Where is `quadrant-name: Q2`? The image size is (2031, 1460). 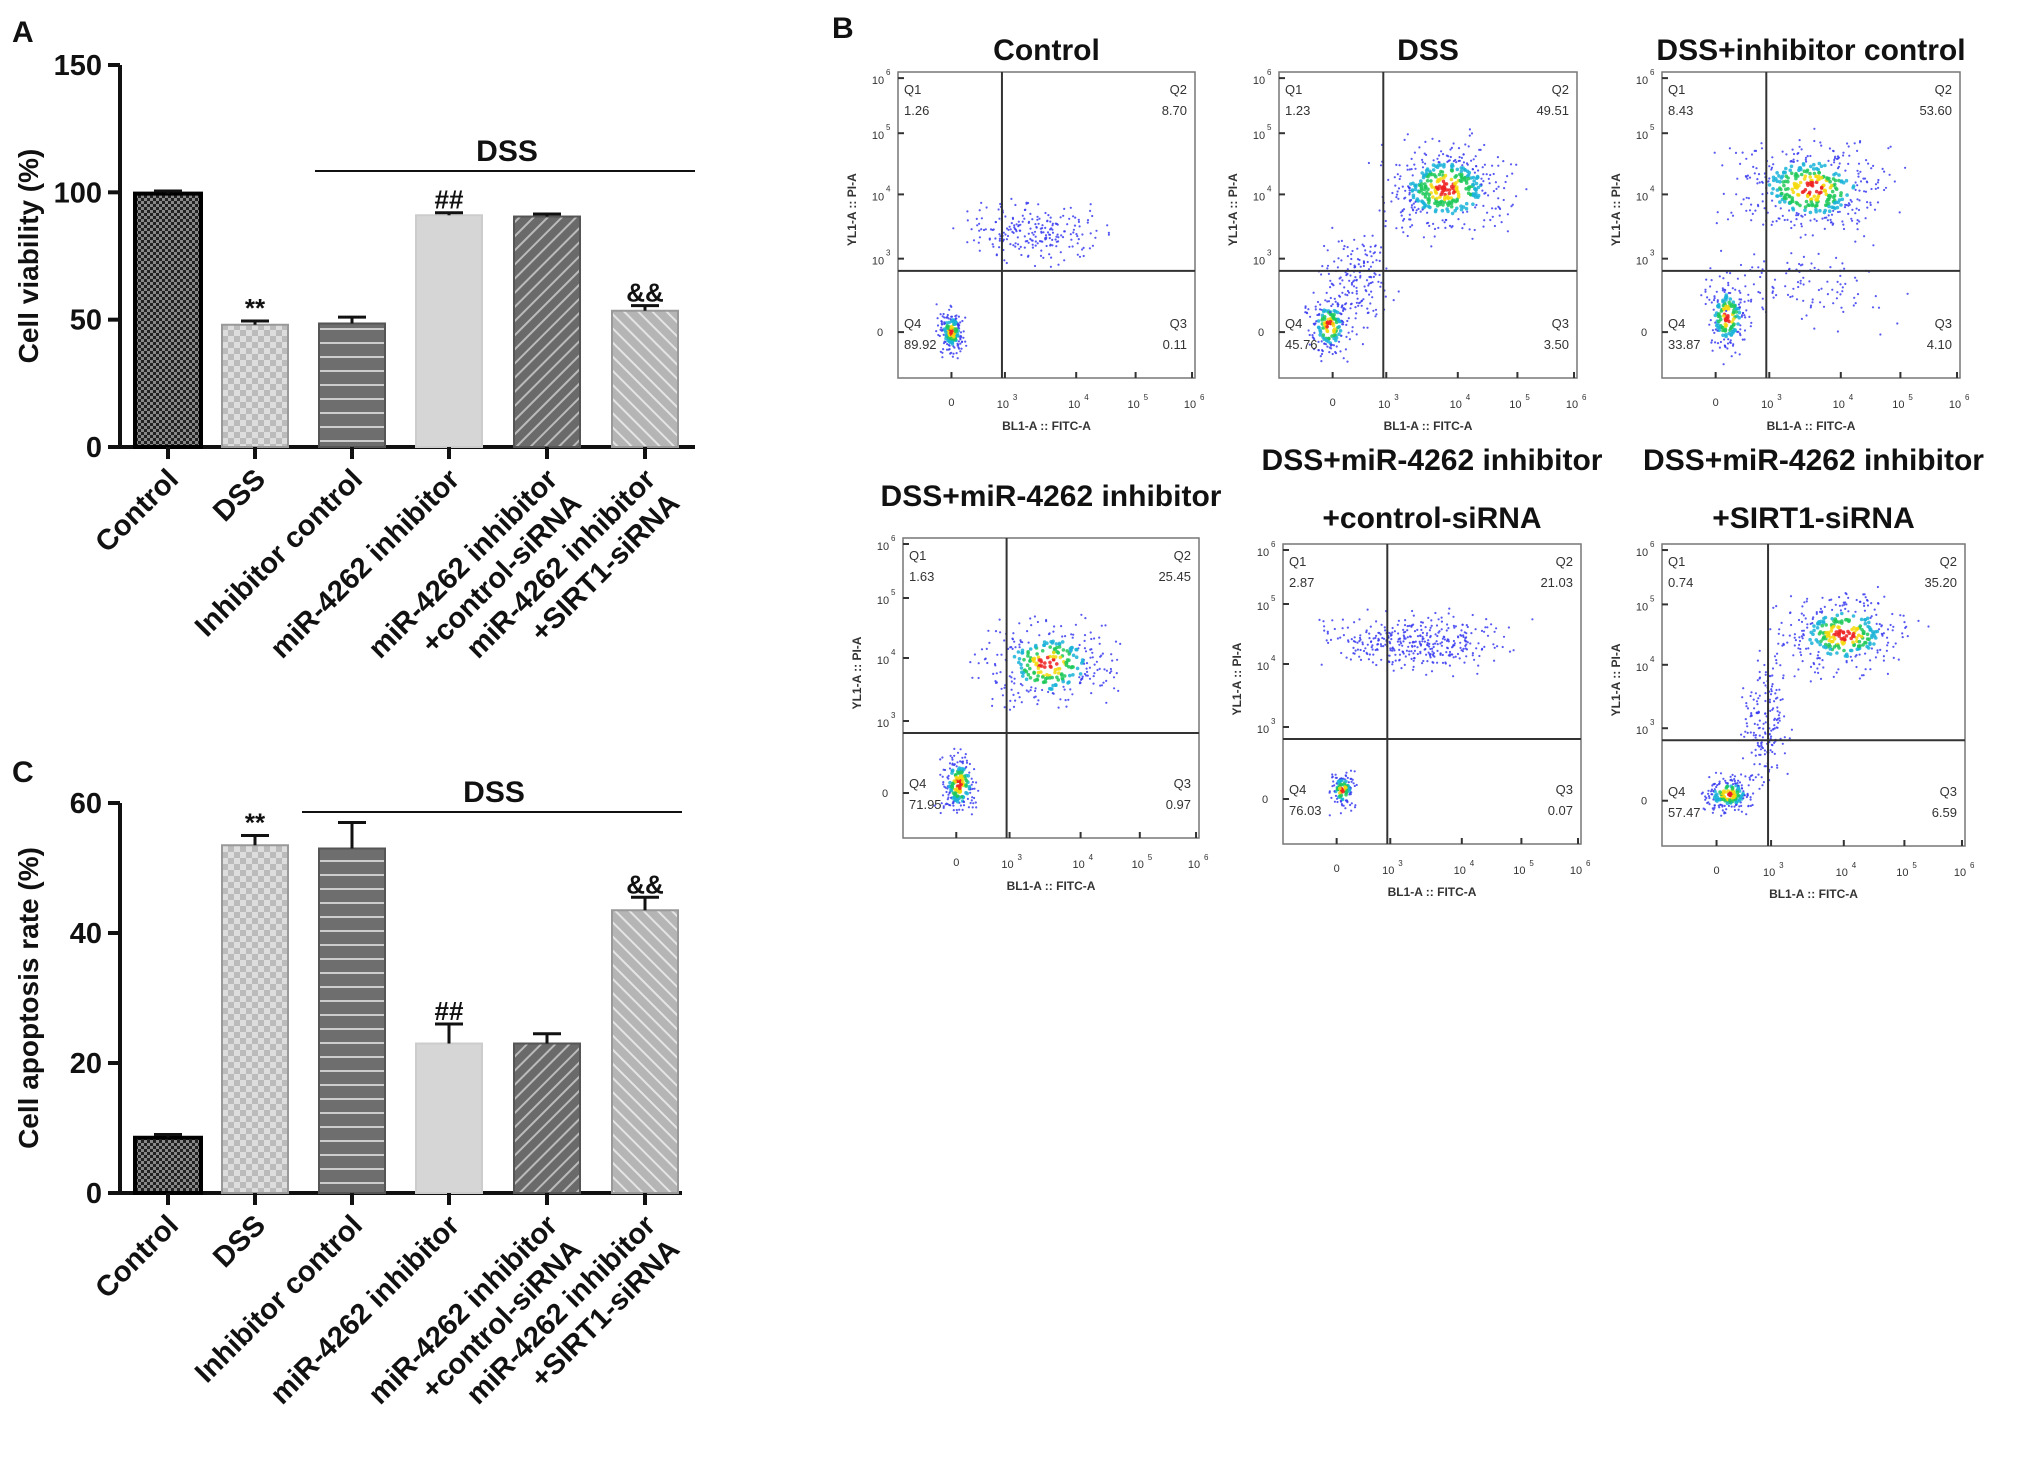
quadrant-name: Q2 is located at coordinates (1943, 89).